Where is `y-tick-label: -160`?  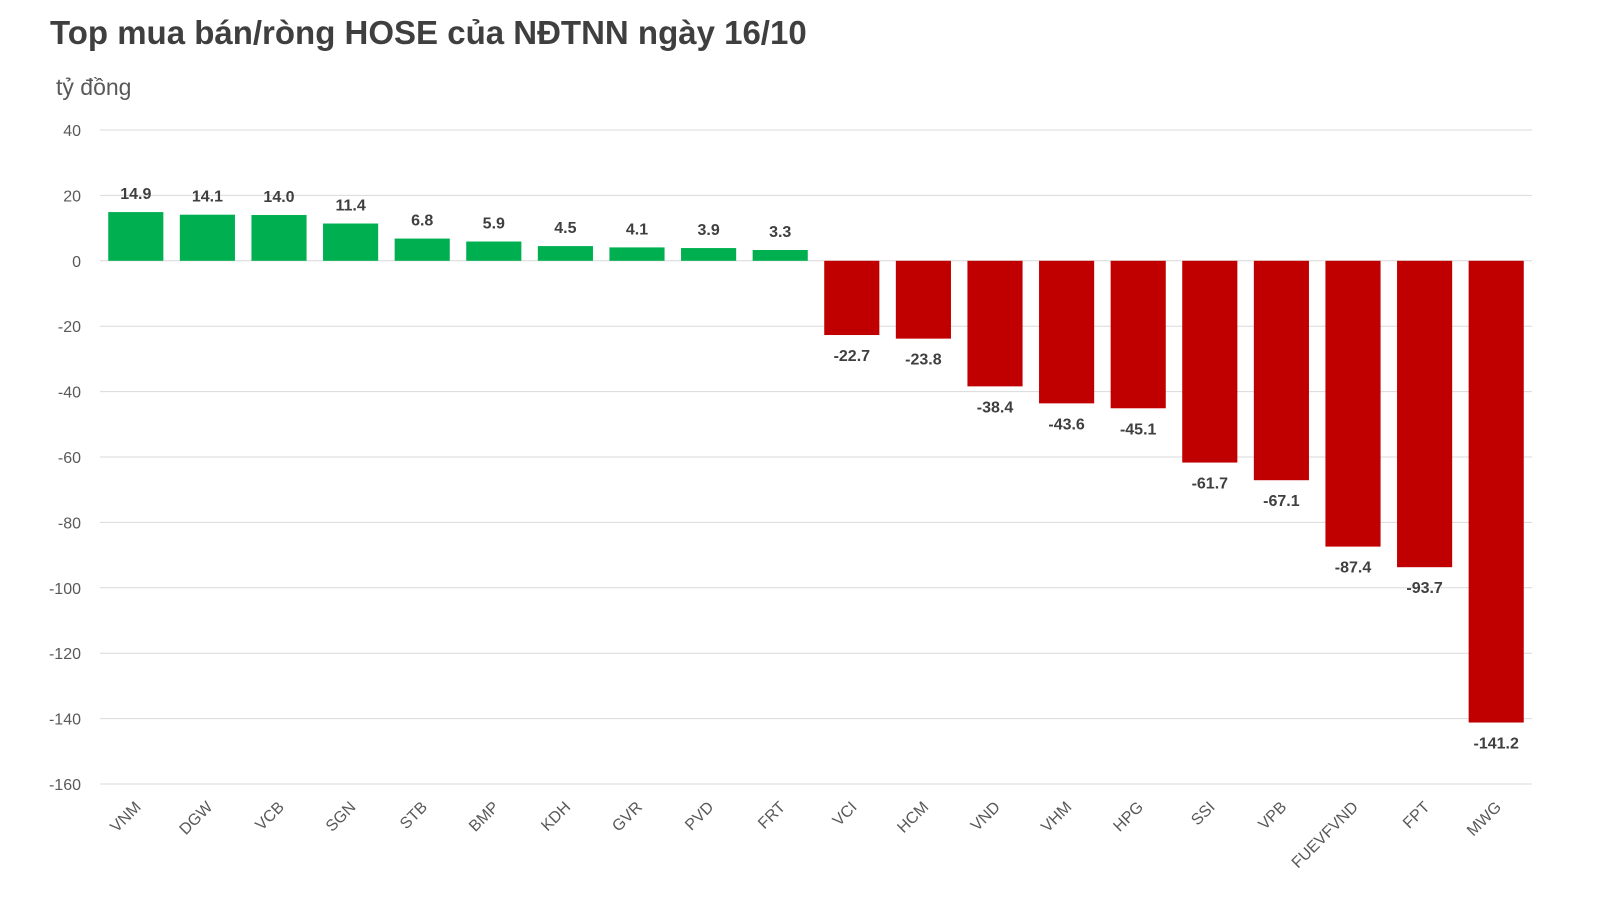
y-tick-label: -160 is located at coordinates (65, 785).